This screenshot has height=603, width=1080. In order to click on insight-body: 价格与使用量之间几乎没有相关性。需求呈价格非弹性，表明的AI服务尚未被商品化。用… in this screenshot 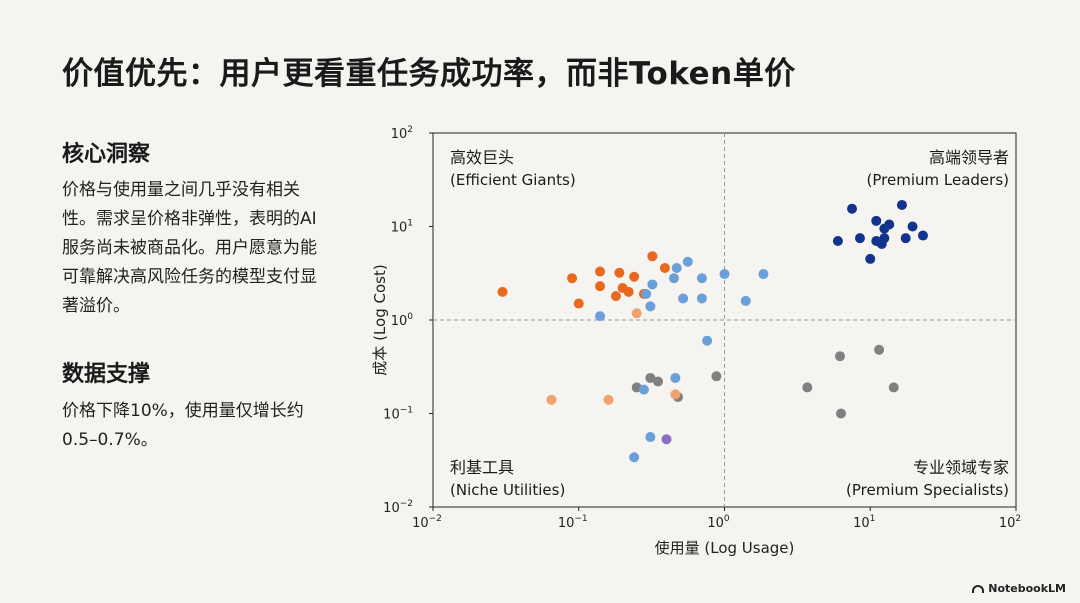, I will do `click(189, 248)`.